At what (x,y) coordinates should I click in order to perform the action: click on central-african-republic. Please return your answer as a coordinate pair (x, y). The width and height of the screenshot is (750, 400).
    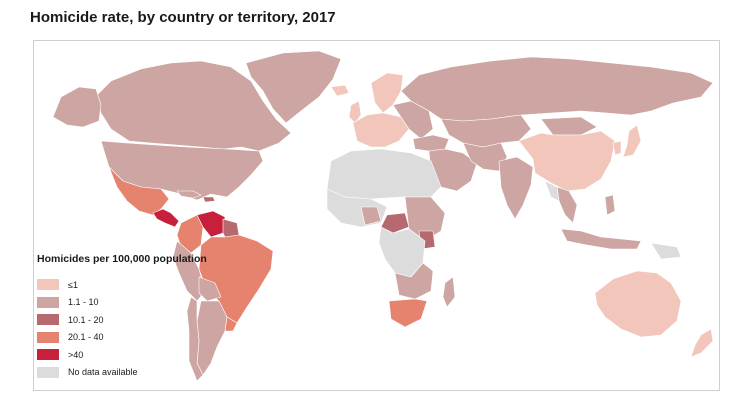
    Looking at the image, I should click on (395, 223).